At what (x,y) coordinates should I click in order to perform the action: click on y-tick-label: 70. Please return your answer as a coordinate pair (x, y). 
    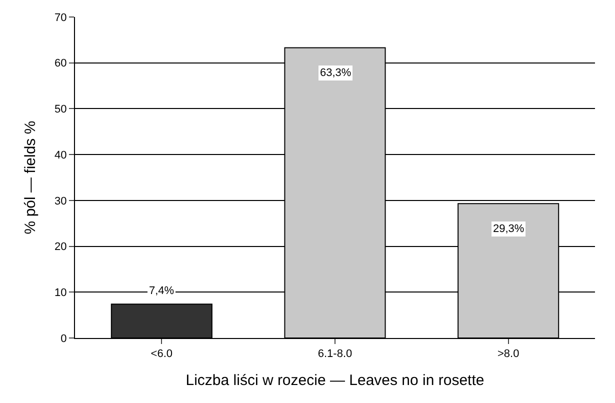
    Looking at the image, I should click on (60, 18).